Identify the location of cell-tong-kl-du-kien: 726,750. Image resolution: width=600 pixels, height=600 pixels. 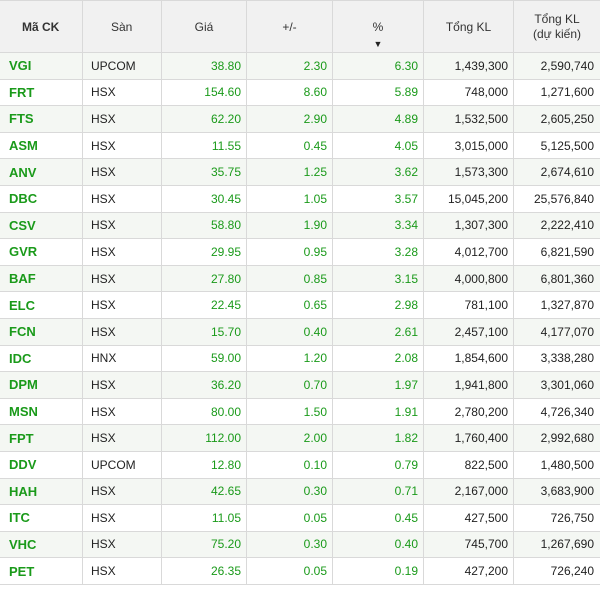
(556, 518).